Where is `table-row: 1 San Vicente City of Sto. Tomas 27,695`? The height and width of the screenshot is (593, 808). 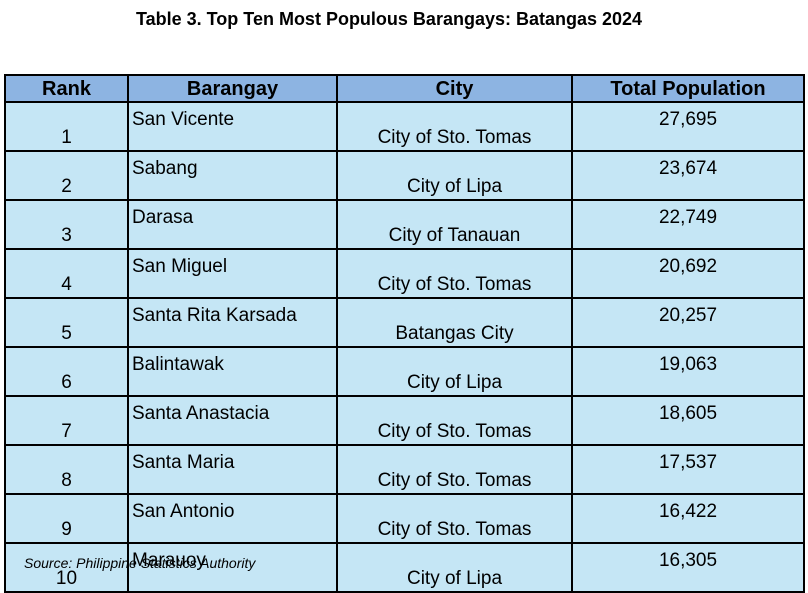
table-row: 1 San Vicente City of Sto. Tomas 27,695 is located at coordinates (404, 126).